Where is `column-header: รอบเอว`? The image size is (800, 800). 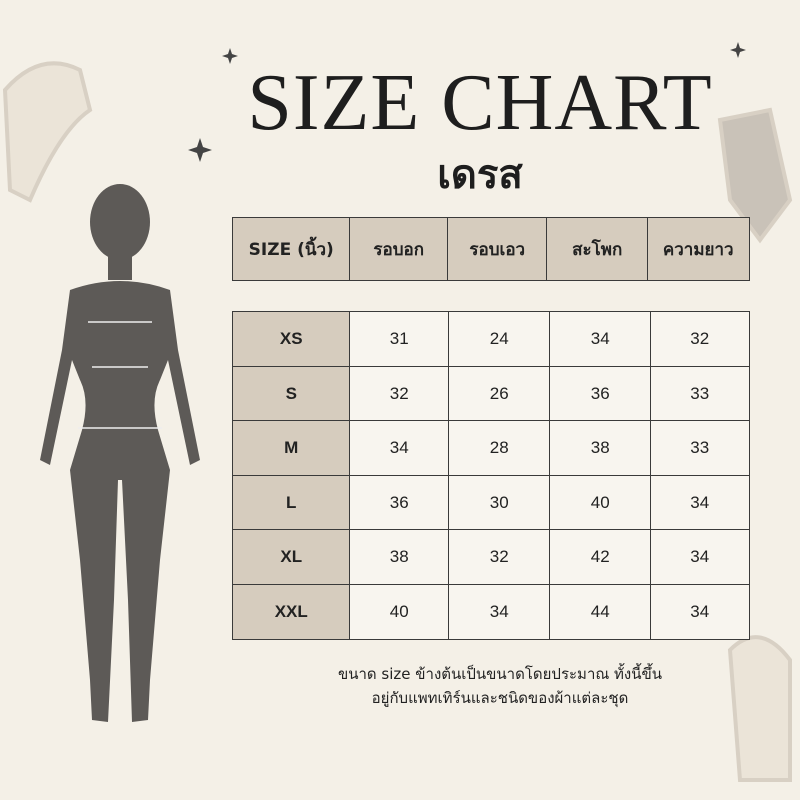
column-header: รอบเอว is located at coordinates (497, 249).